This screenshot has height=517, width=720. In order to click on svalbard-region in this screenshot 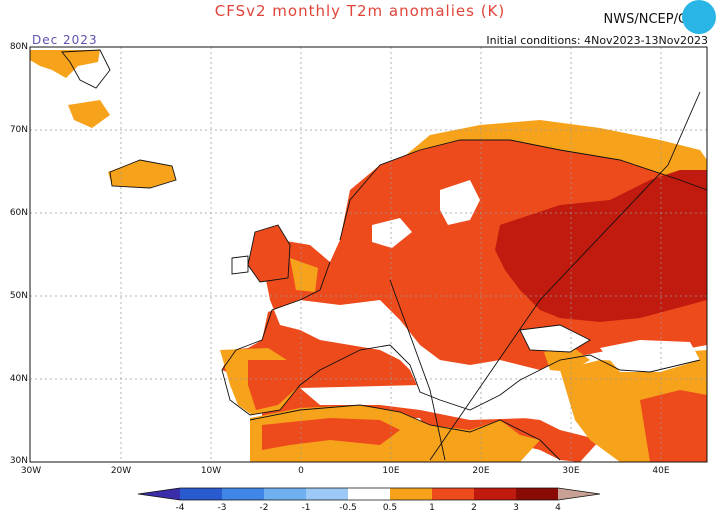, I will do `click(89, 114)`.